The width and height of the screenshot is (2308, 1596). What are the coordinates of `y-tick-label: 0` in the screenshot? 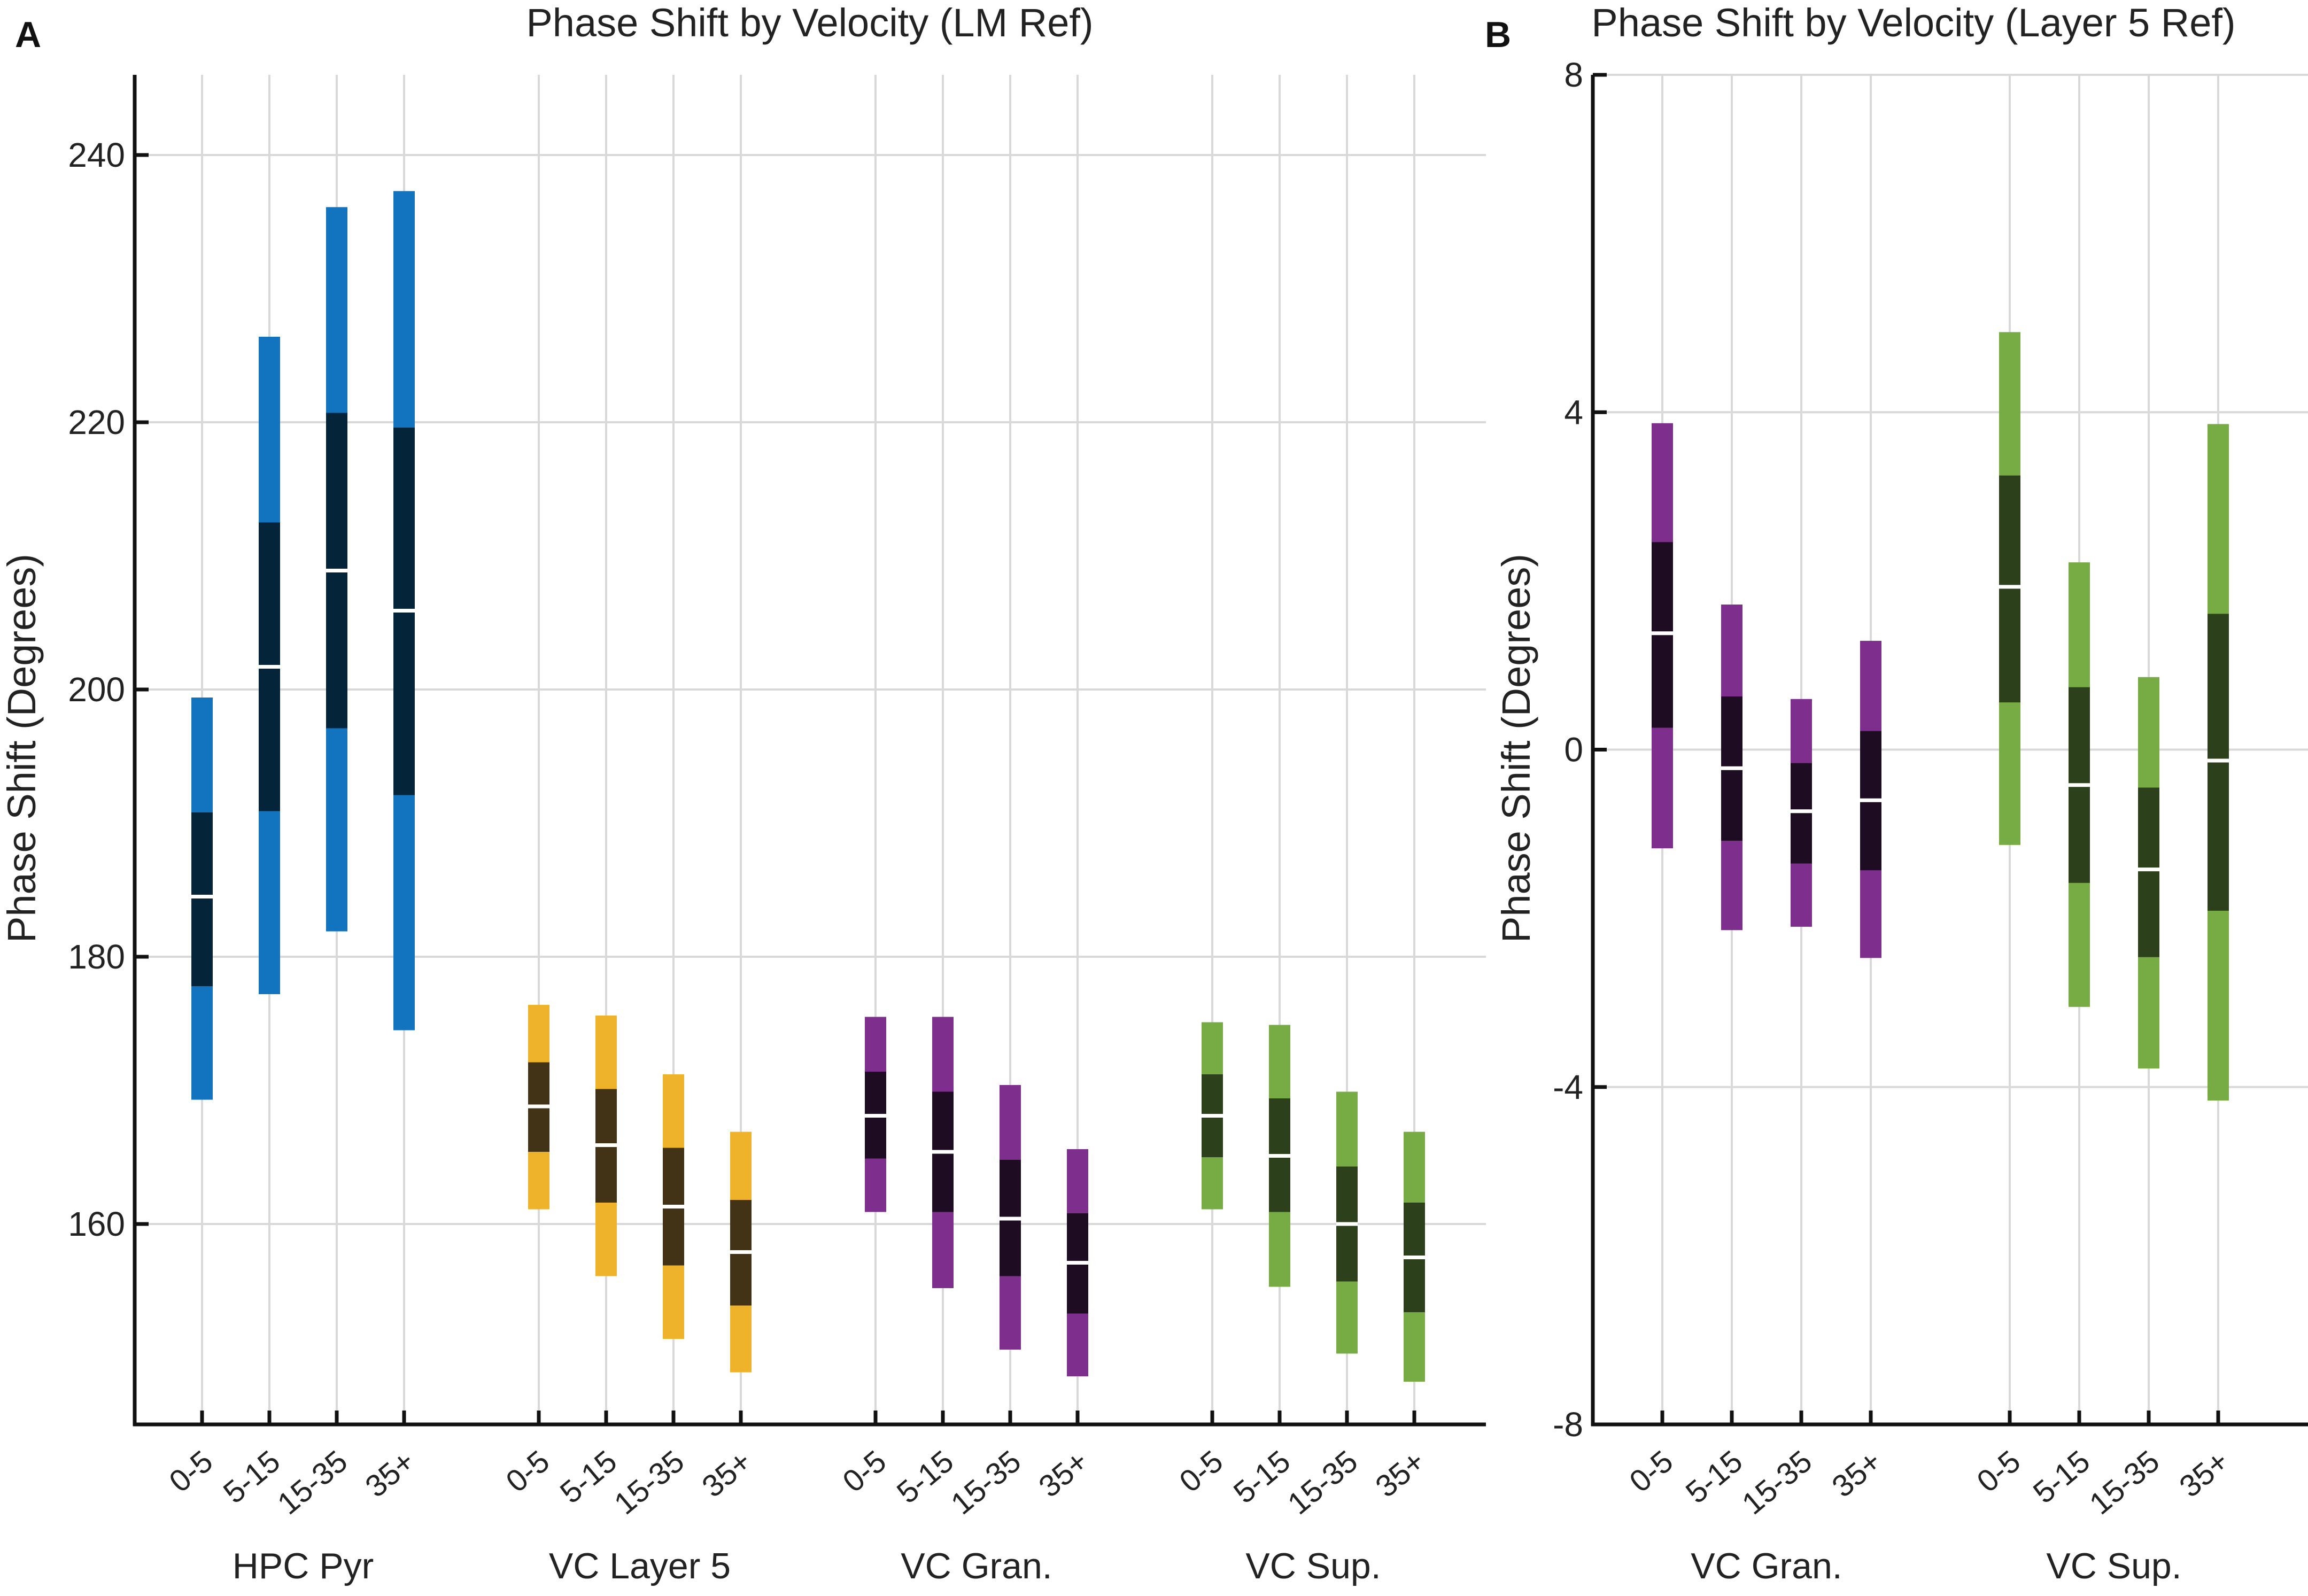 It's located at (1573, 750).